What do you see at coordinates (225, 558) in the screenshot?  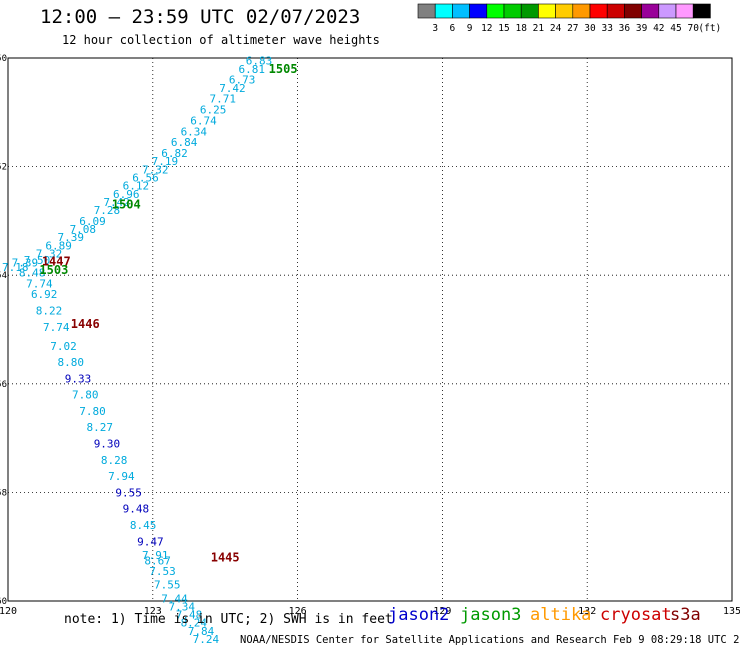 I see `time-label: 1445` at bounding box center [225, 558].